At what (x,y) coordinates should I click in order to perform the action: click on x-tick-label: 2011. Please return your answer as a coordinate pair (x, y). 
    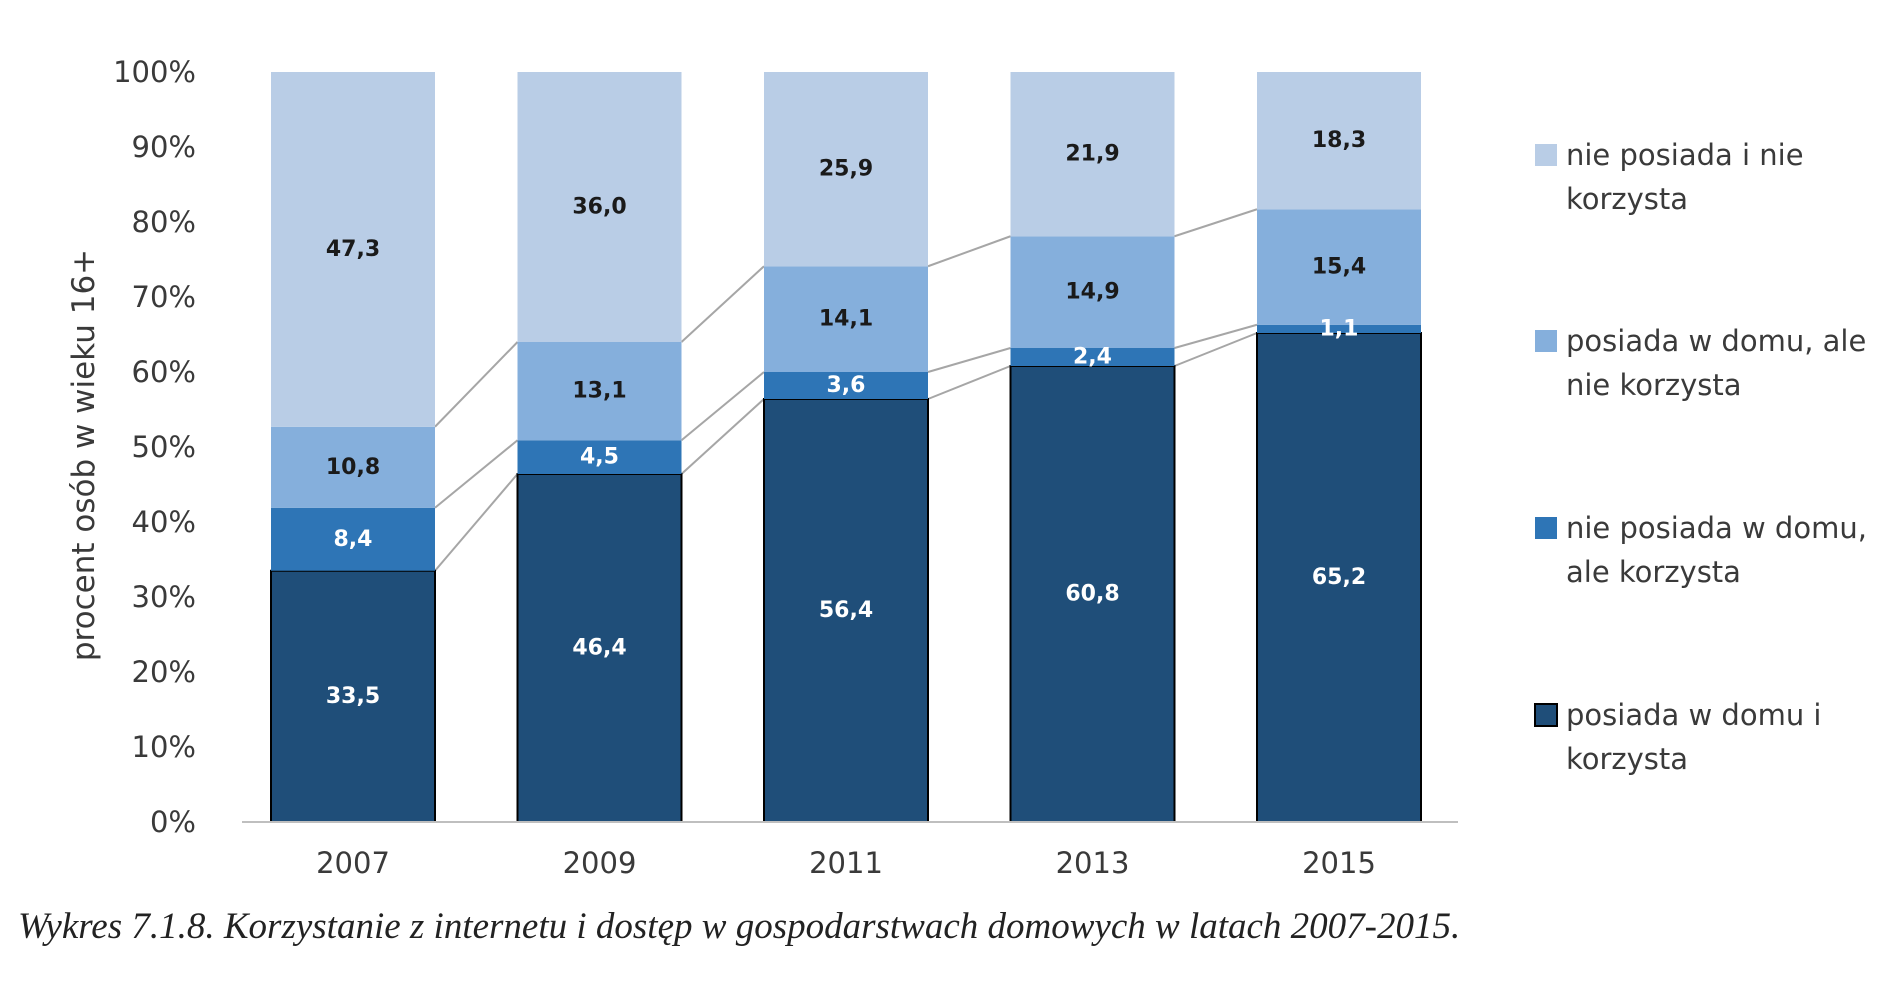
    Looking at the image, I should click on (846, 863).